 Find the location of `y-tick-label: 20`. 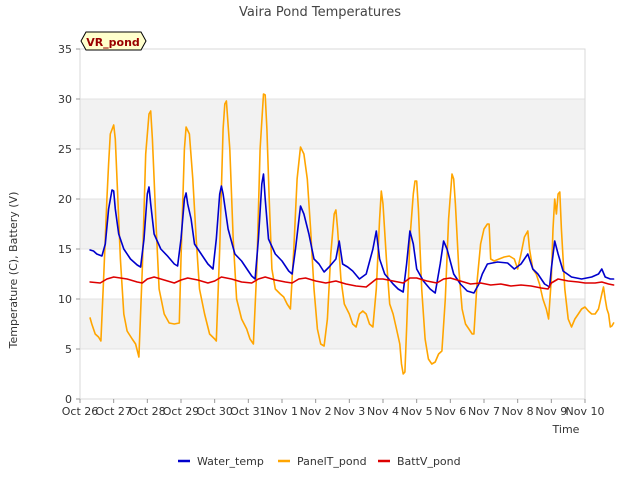

y-tick-label: 20 is located at coordinates (65, 199).